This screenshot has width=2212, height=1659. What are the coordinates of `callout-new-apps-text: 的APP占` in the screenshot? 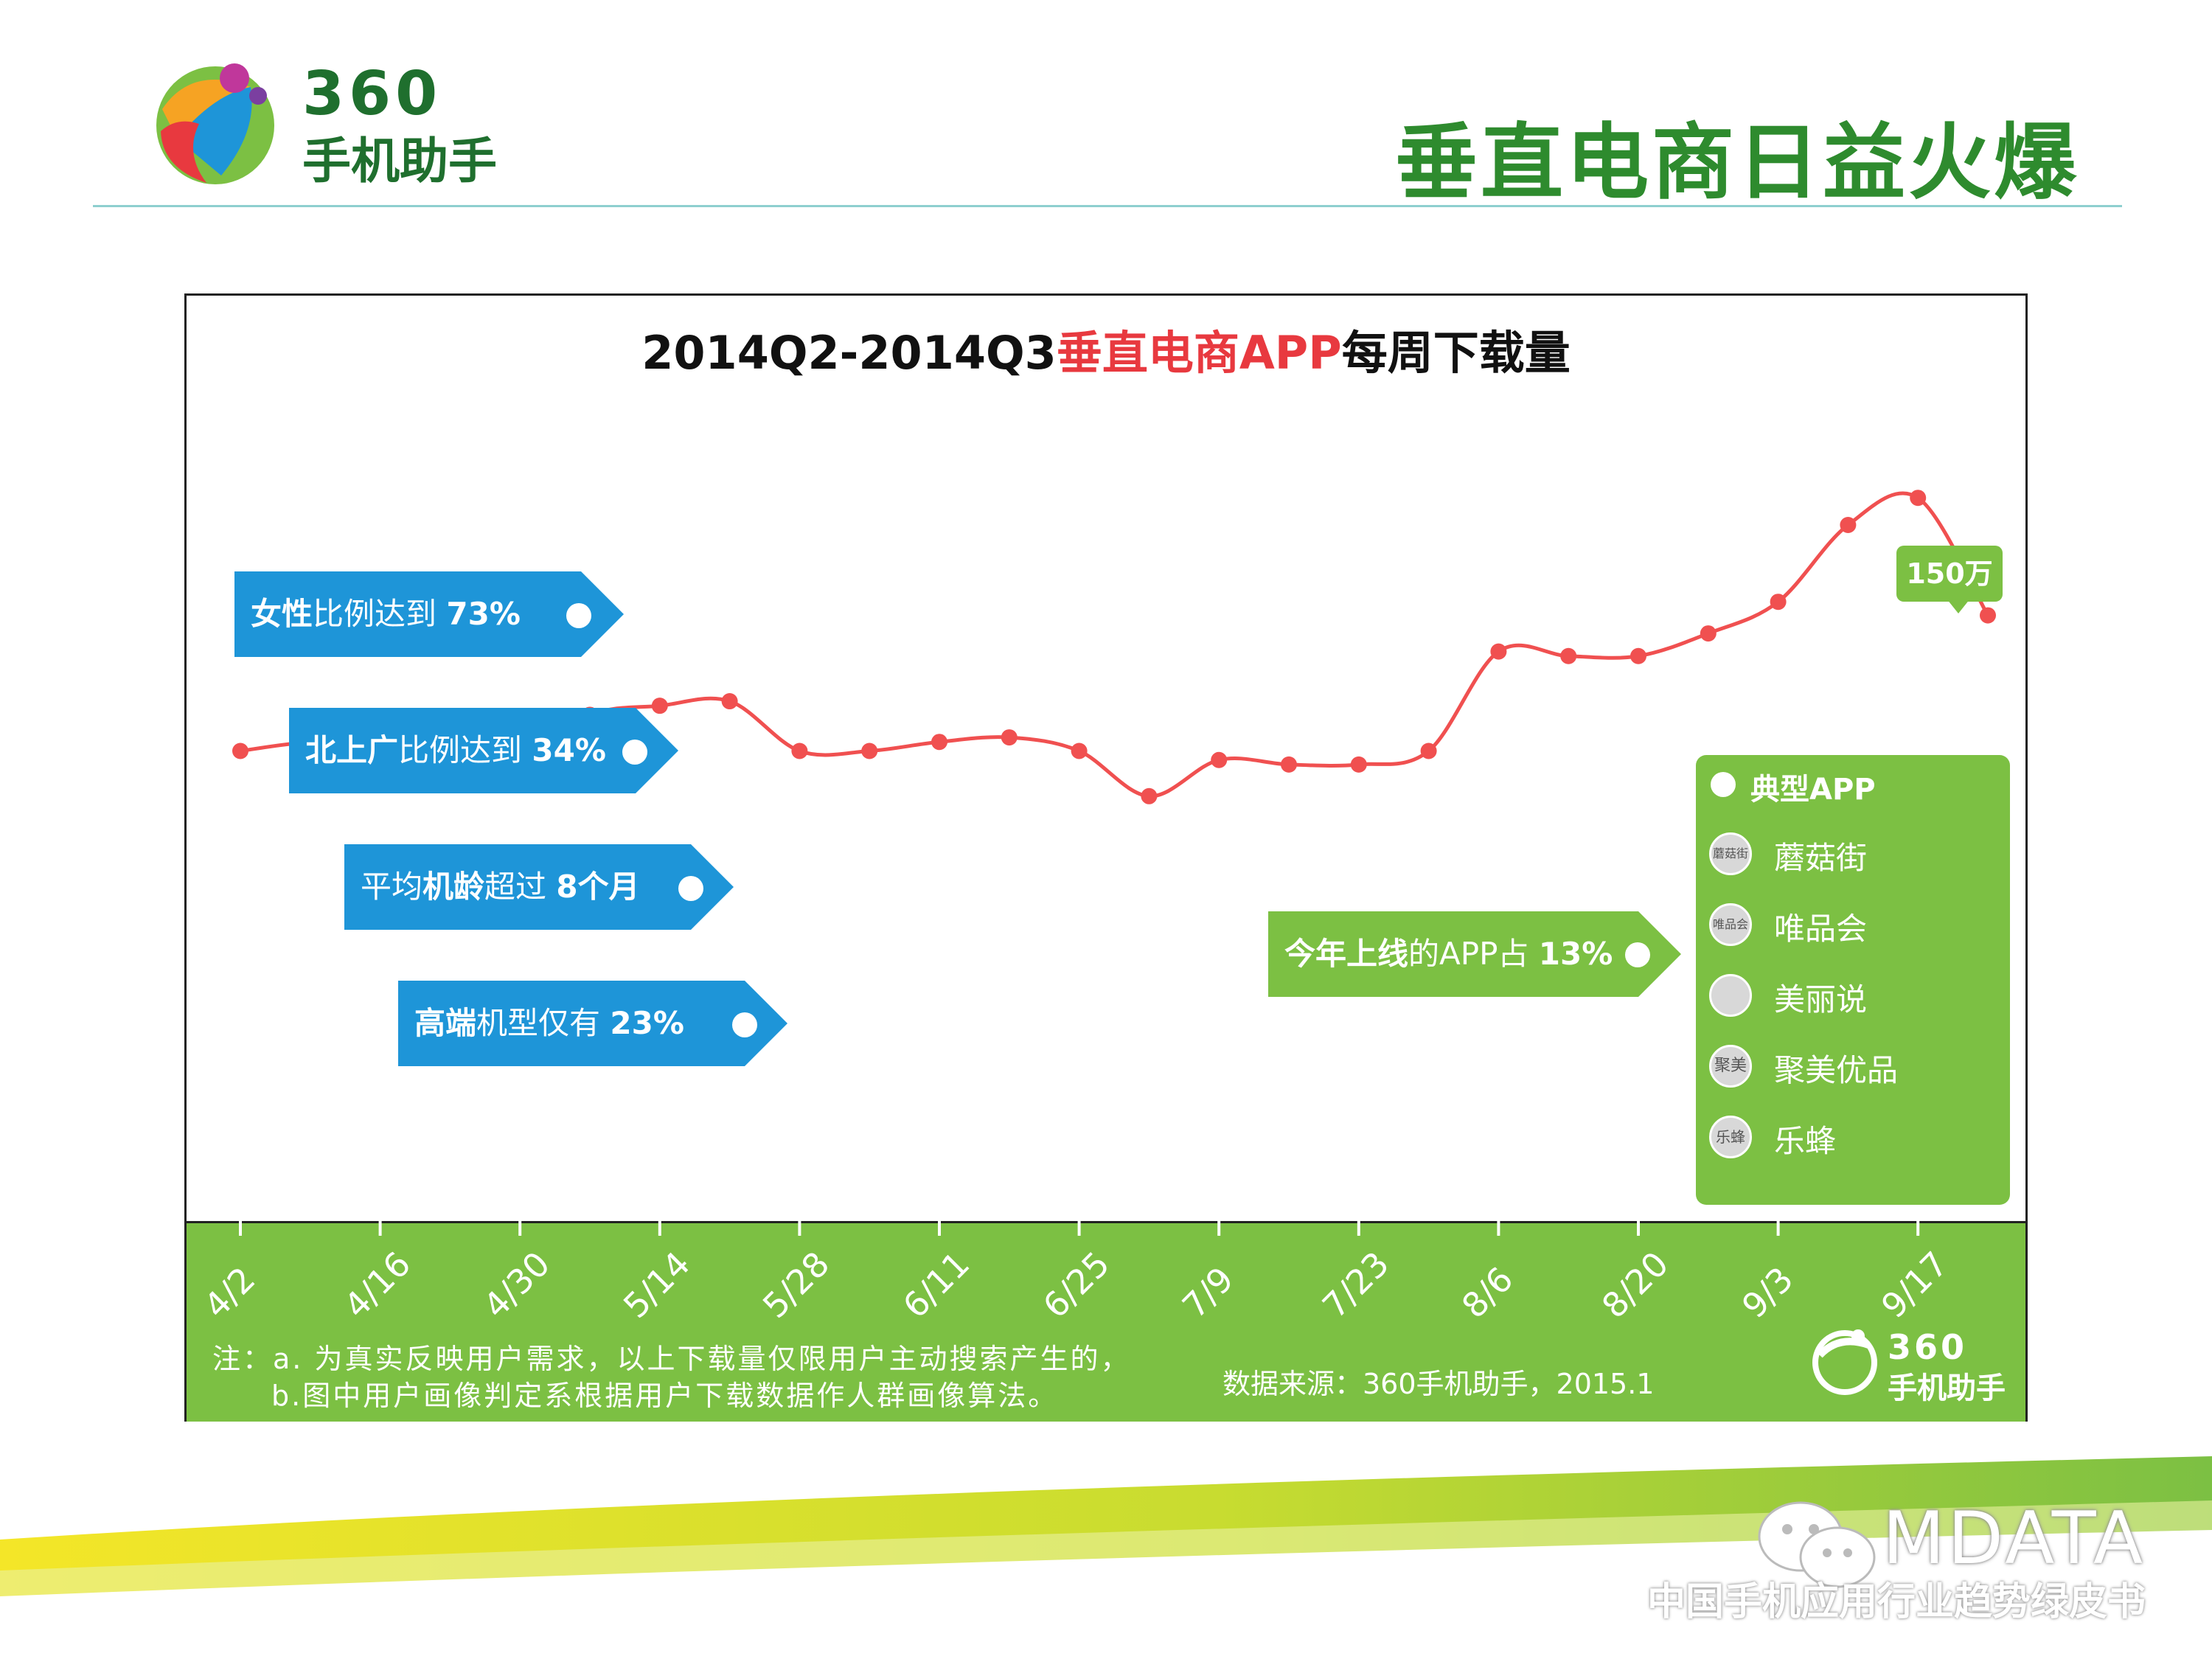 It's located at (1473, 954).